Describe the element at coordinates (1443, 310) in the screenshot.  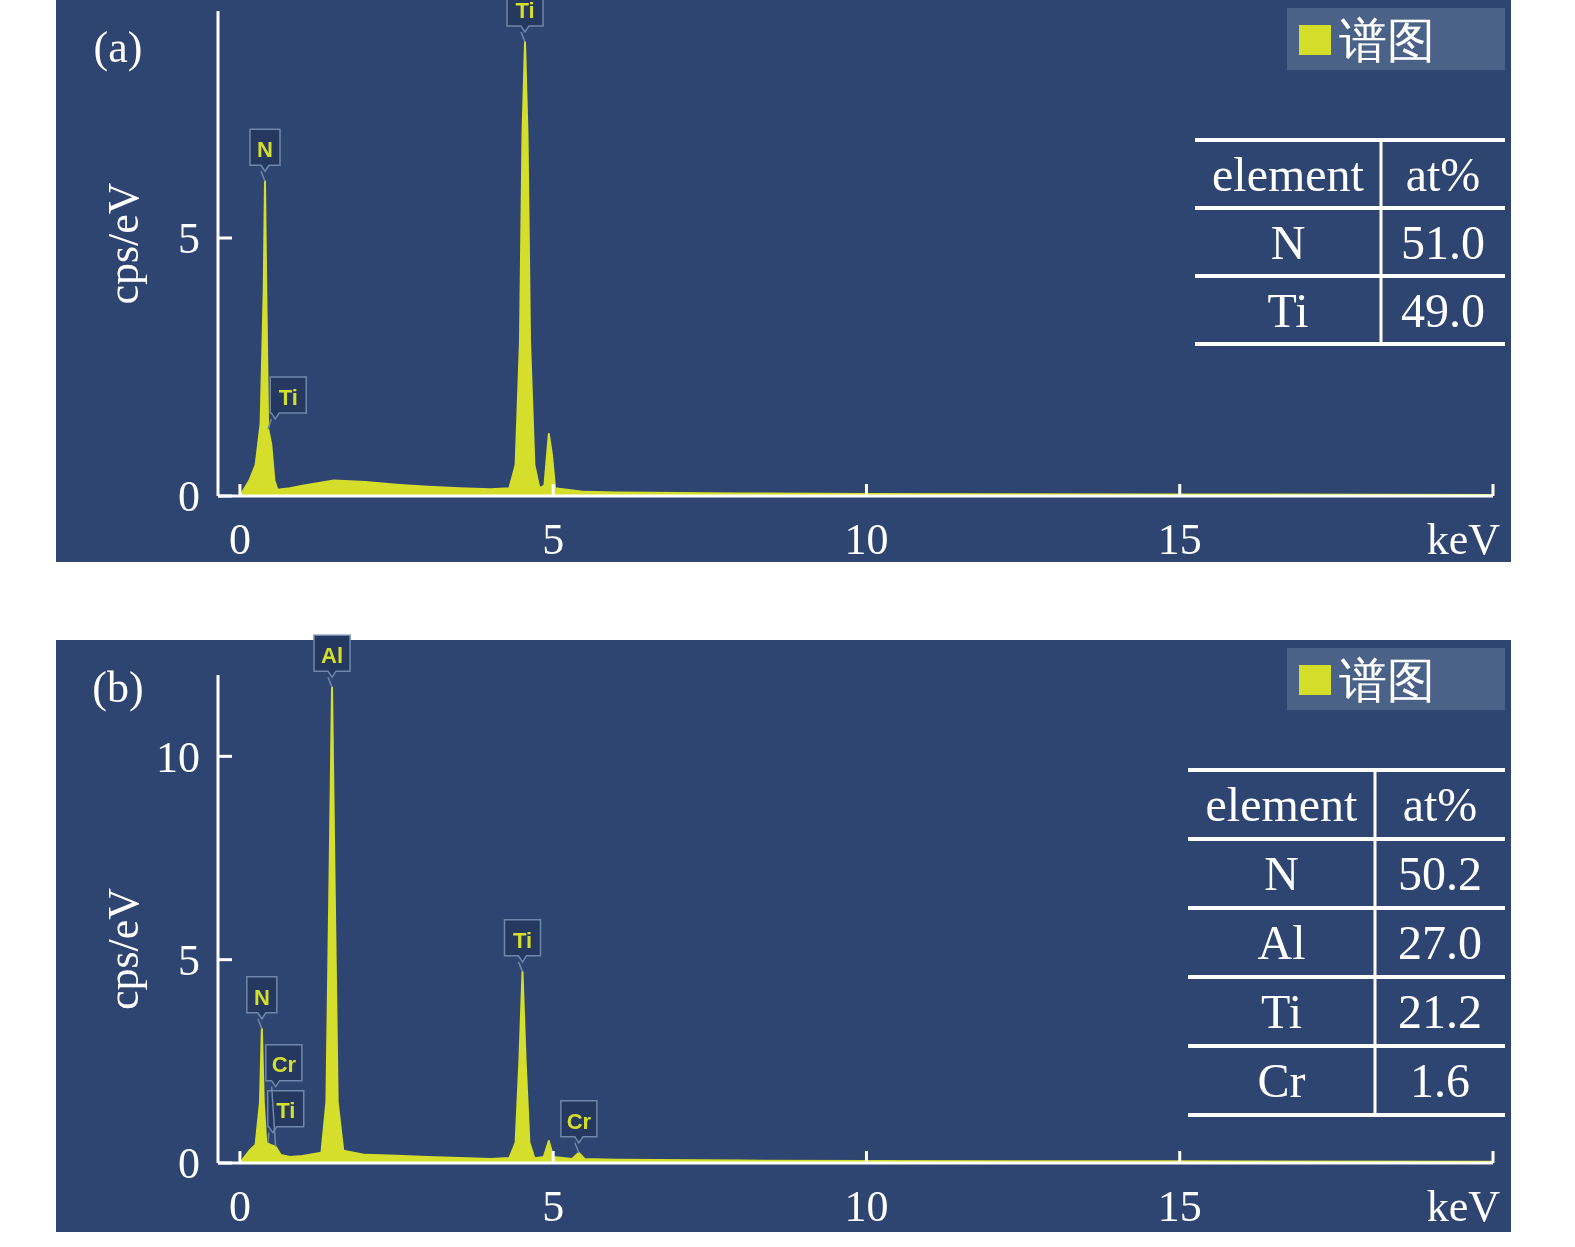
I see `annotation: 49.0` at that location.